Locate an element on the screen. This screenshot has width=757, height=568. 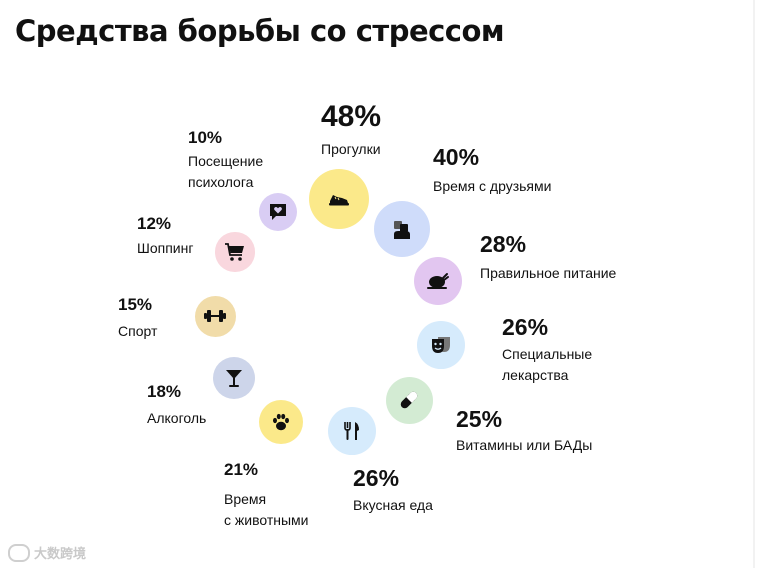
bubble-pill is located at coordinates (409, 400).